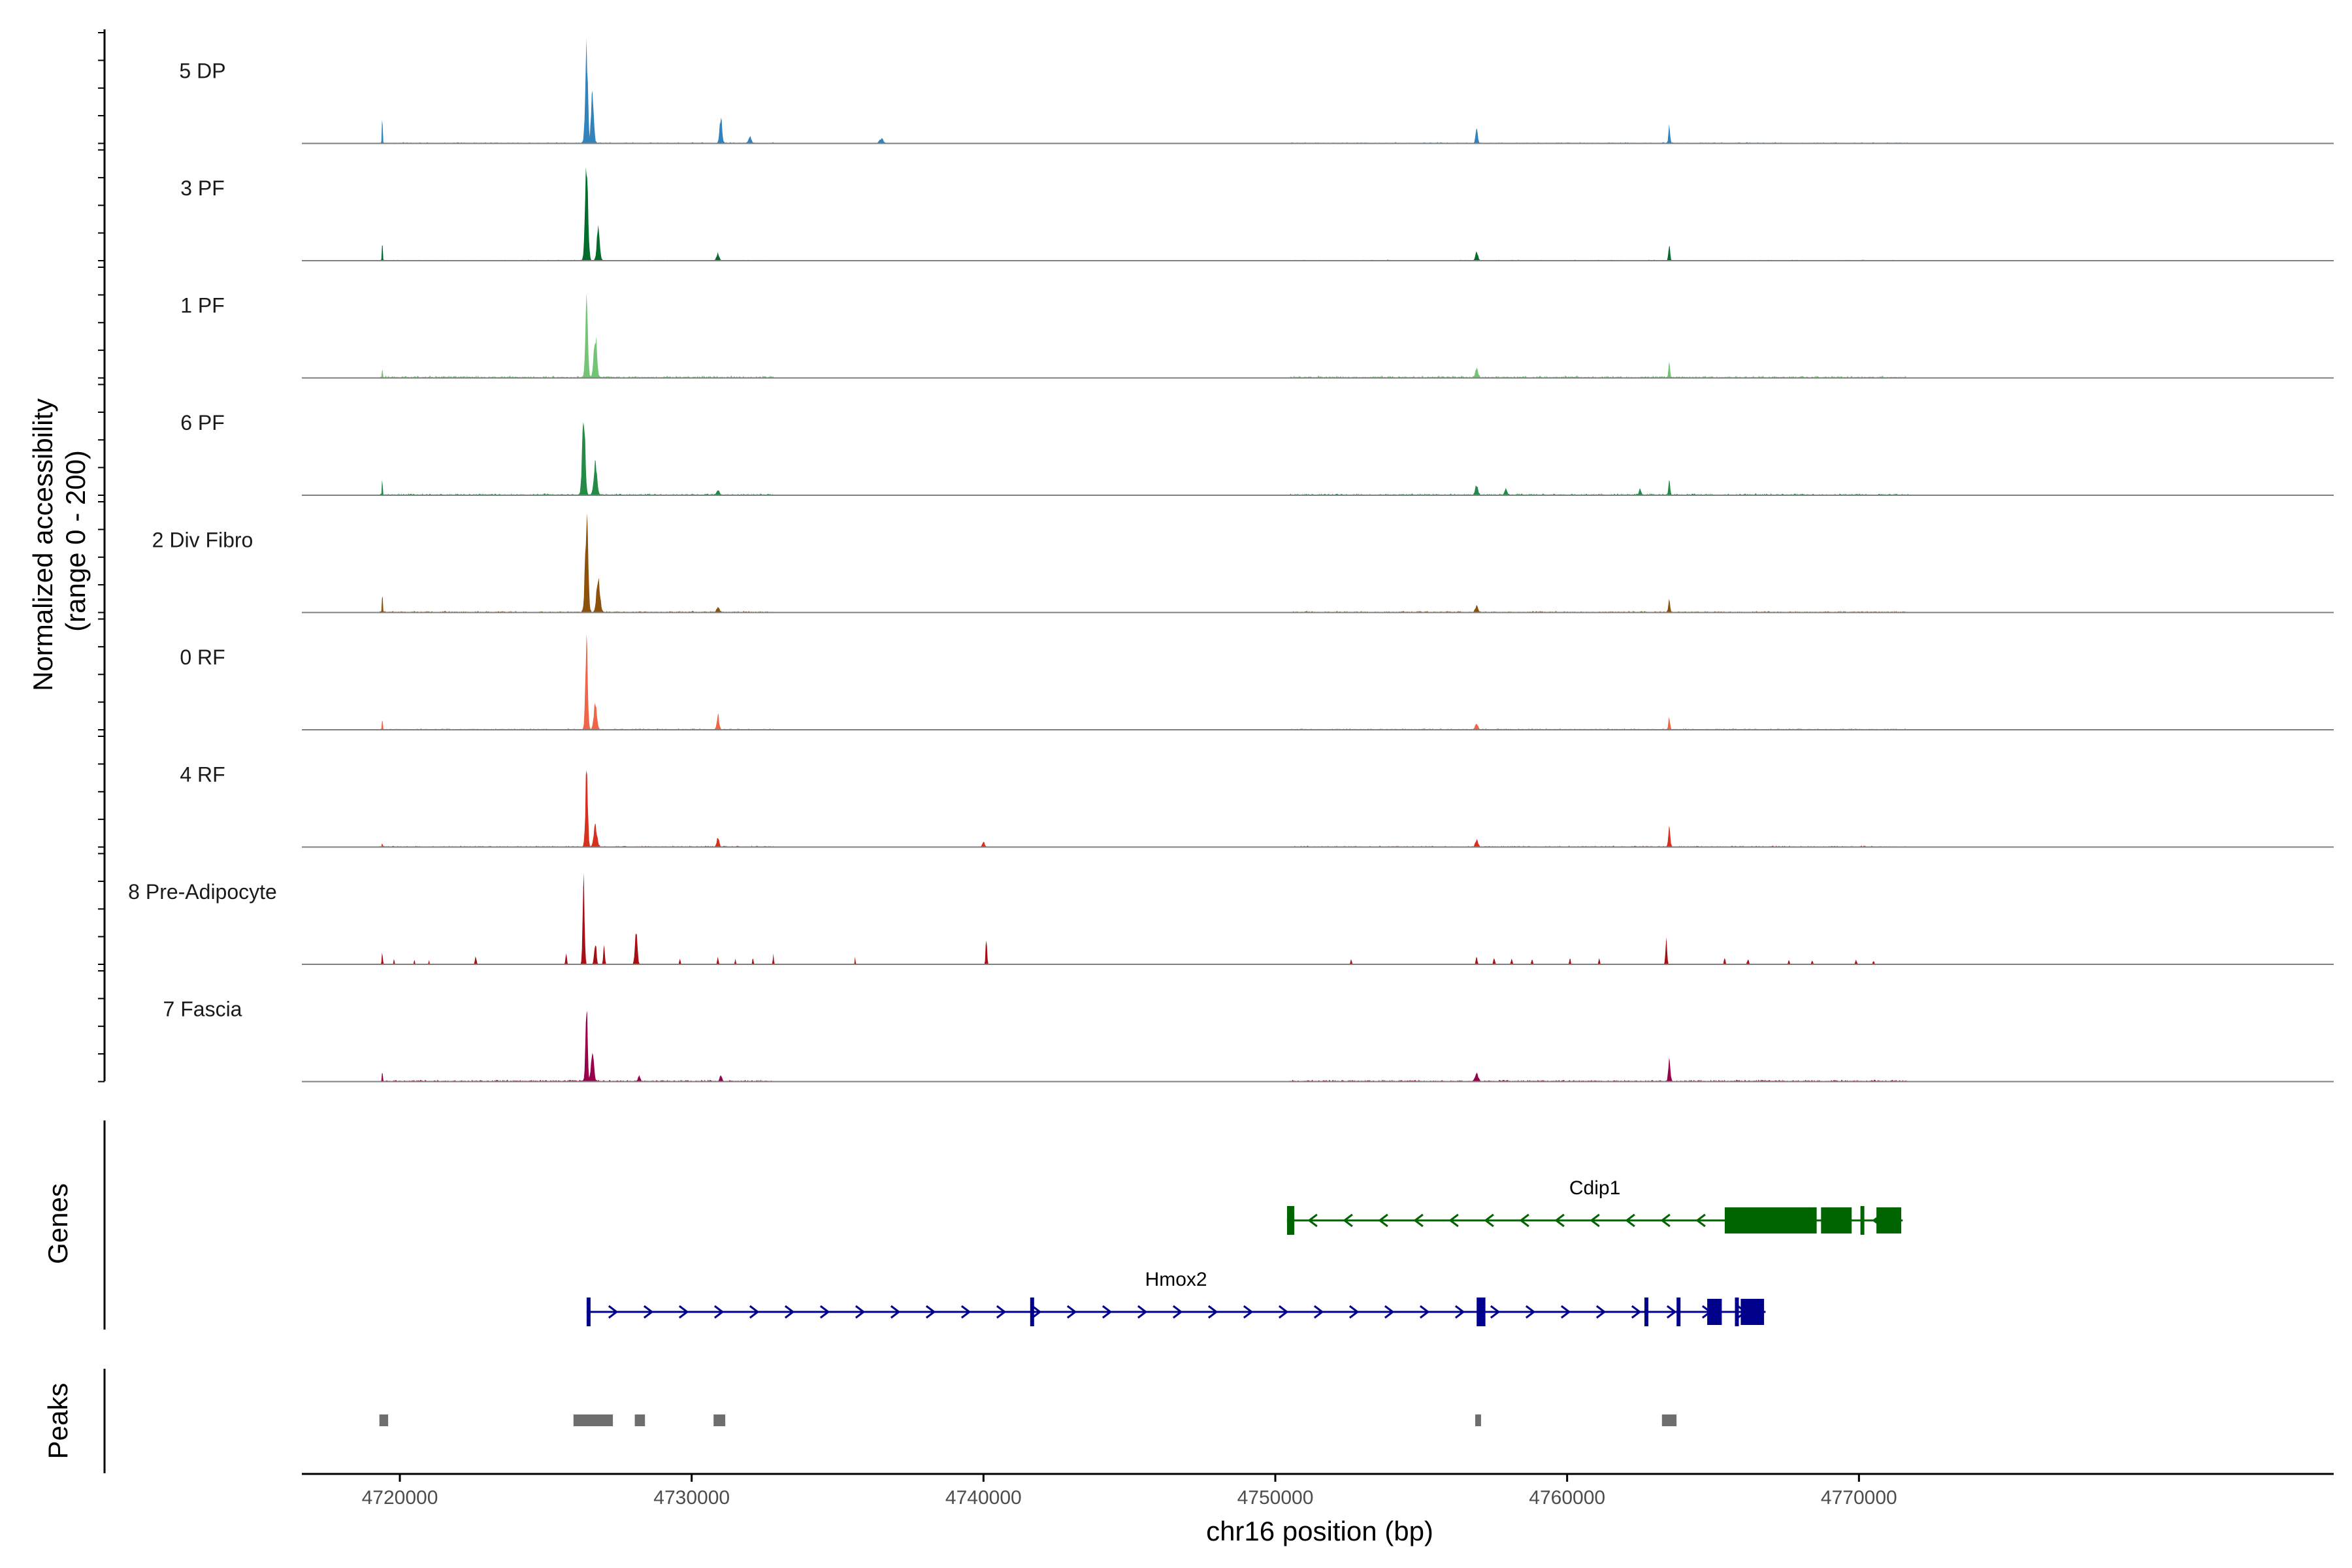  I want to click on track-label: 2 Div Fibro, so click(202, 540).